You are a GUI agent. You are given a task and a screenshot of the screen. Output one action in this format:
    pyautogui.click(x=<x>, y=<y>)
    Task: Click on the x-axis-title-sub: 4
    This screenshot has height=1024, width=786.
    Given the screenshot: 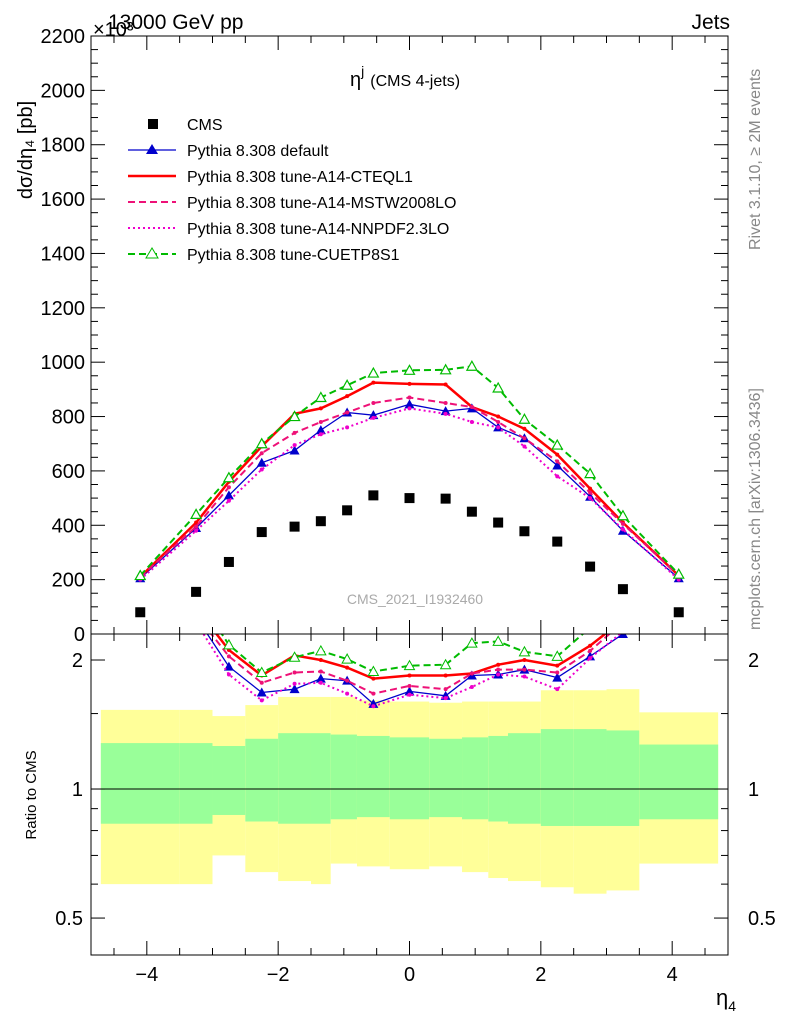 What is the action you would take?
    pyautogui.click(x=732, y=1006)
    